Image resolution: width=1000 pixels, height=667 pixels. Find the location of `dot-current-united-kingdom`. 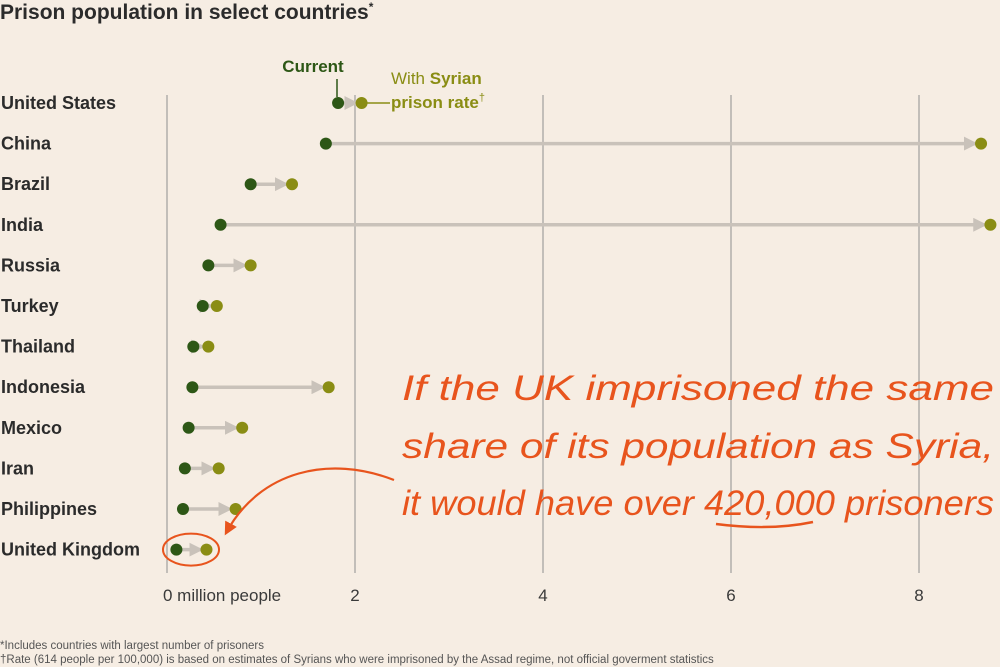

dot-current-united-kingdom is located at coordinates (176, 549).